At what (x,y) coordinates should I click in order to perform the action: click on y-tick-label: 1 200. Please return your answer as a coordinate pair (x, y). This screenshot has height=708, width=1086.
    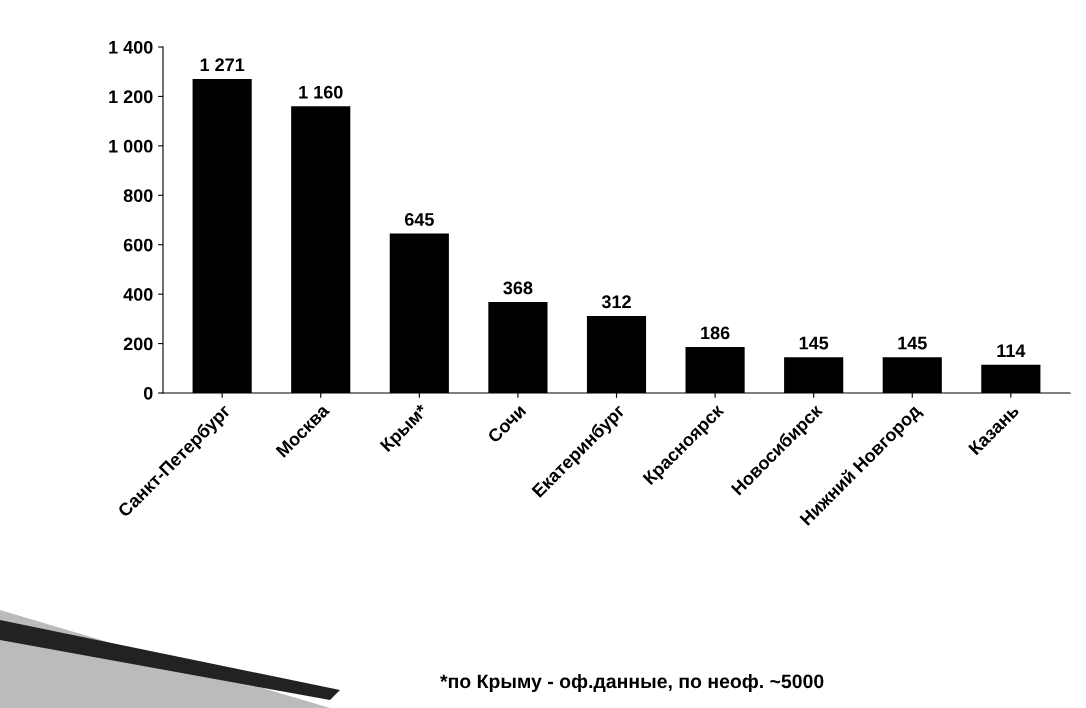
    Looking at the image, I should click on (131, 97).